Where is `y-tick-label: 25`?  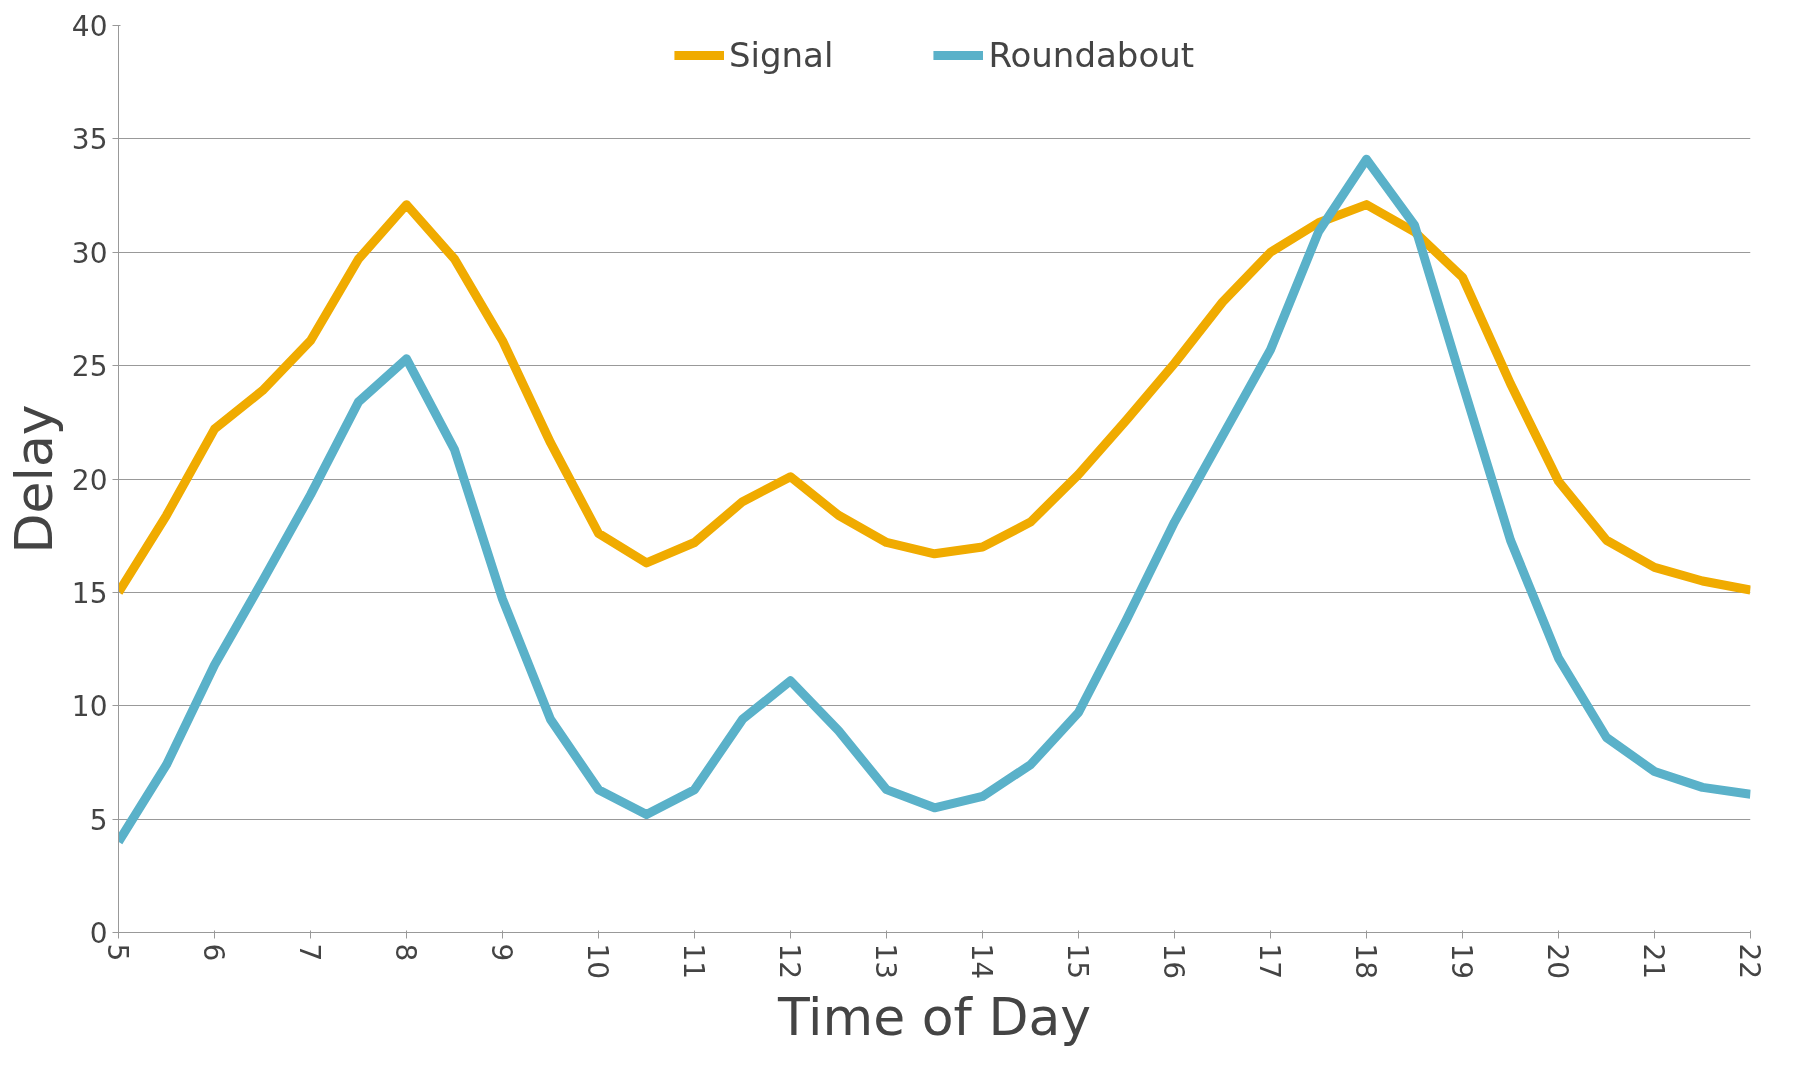
y-tick-label: 25 is located at coordinates (89, 367).